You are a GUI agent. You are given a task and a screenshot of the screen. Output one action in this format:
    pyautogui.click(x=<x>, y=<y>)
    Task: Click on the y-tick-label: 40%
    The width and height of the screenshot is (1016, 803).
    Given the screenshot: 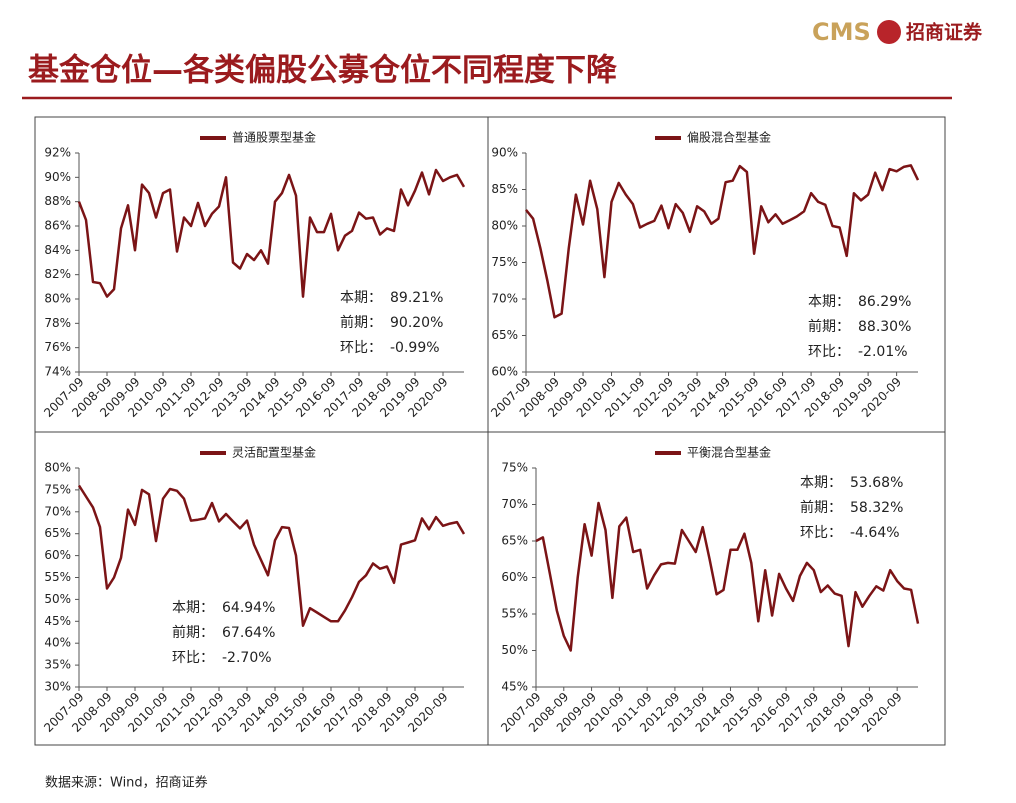 What is the action you would take?
    pyautogui.click(x=57, y=643)
    